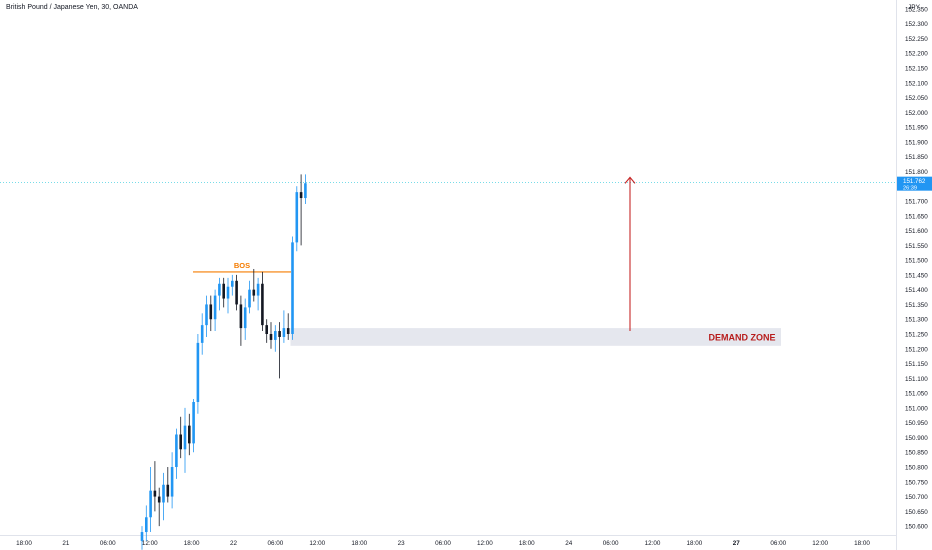 This screenshot has width=932, height=550. I want to click on last-price-tag, so click(914, 183).